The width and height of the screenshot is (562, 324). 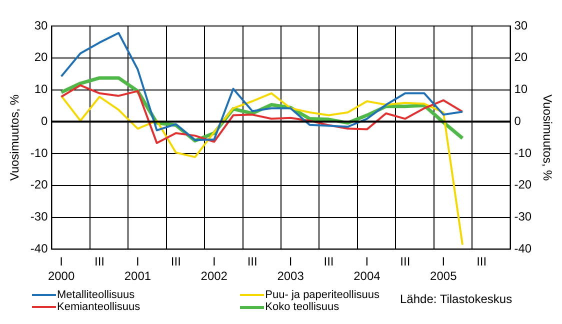 What do you see at coordinates (521, 57) in the screenshot?
I see `y2-tick-label: 20` at bounding box center [521, 57].